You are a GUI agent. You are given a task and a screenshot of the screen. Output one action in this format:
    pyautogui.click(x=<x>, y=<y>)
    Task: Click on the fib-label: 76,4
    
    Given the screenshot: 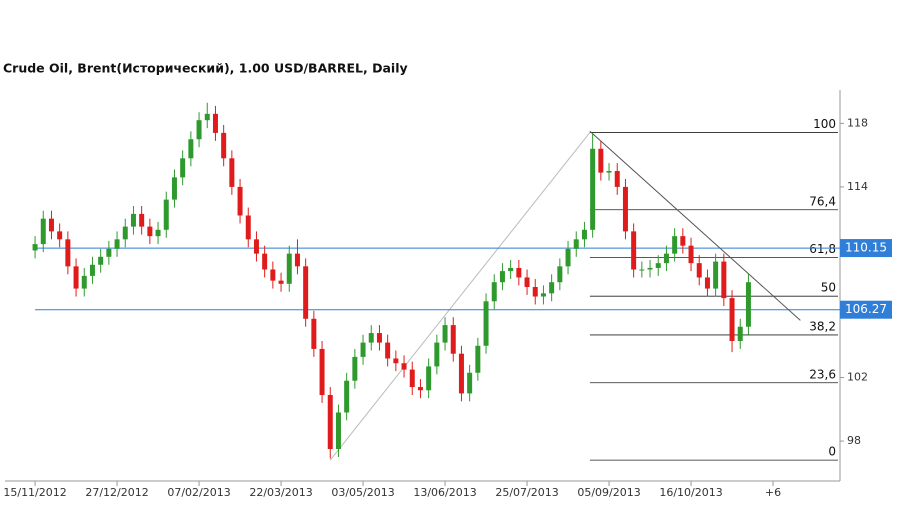 What is the action you would take?
    pyautogui.click(x=822, y=201)
    